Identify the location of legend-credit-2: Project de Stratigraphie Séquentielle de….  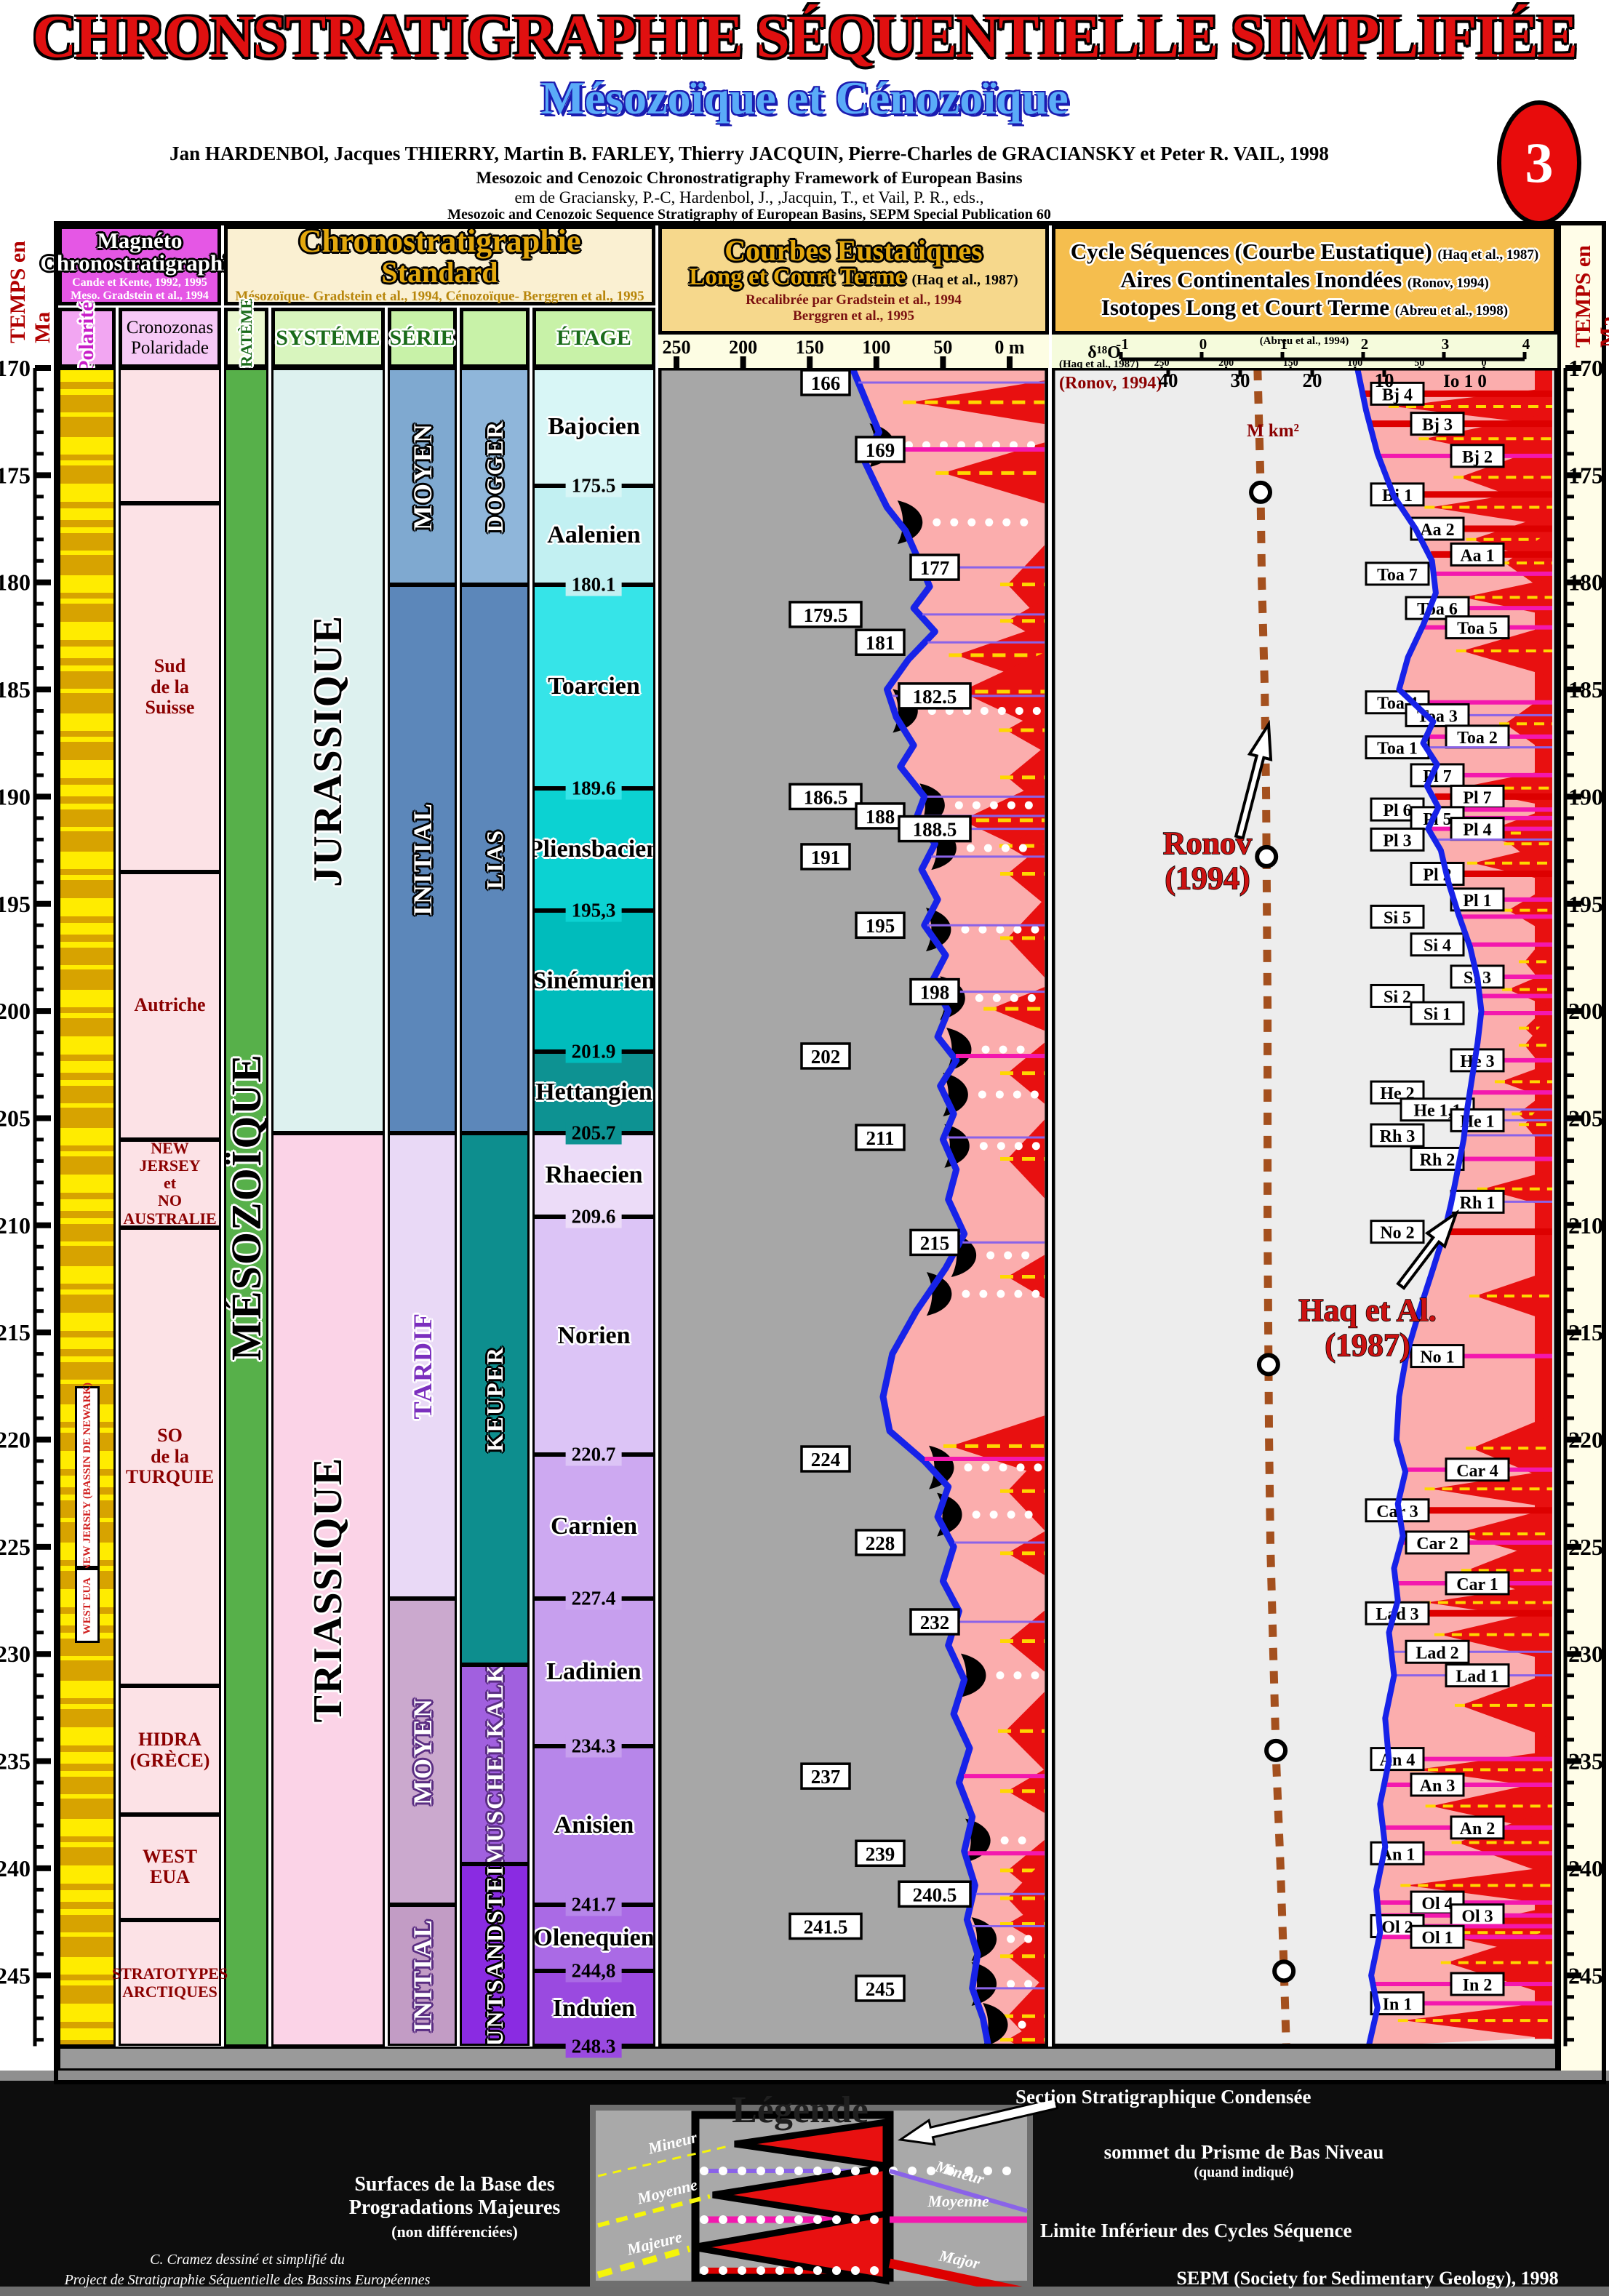
(247, 2280).